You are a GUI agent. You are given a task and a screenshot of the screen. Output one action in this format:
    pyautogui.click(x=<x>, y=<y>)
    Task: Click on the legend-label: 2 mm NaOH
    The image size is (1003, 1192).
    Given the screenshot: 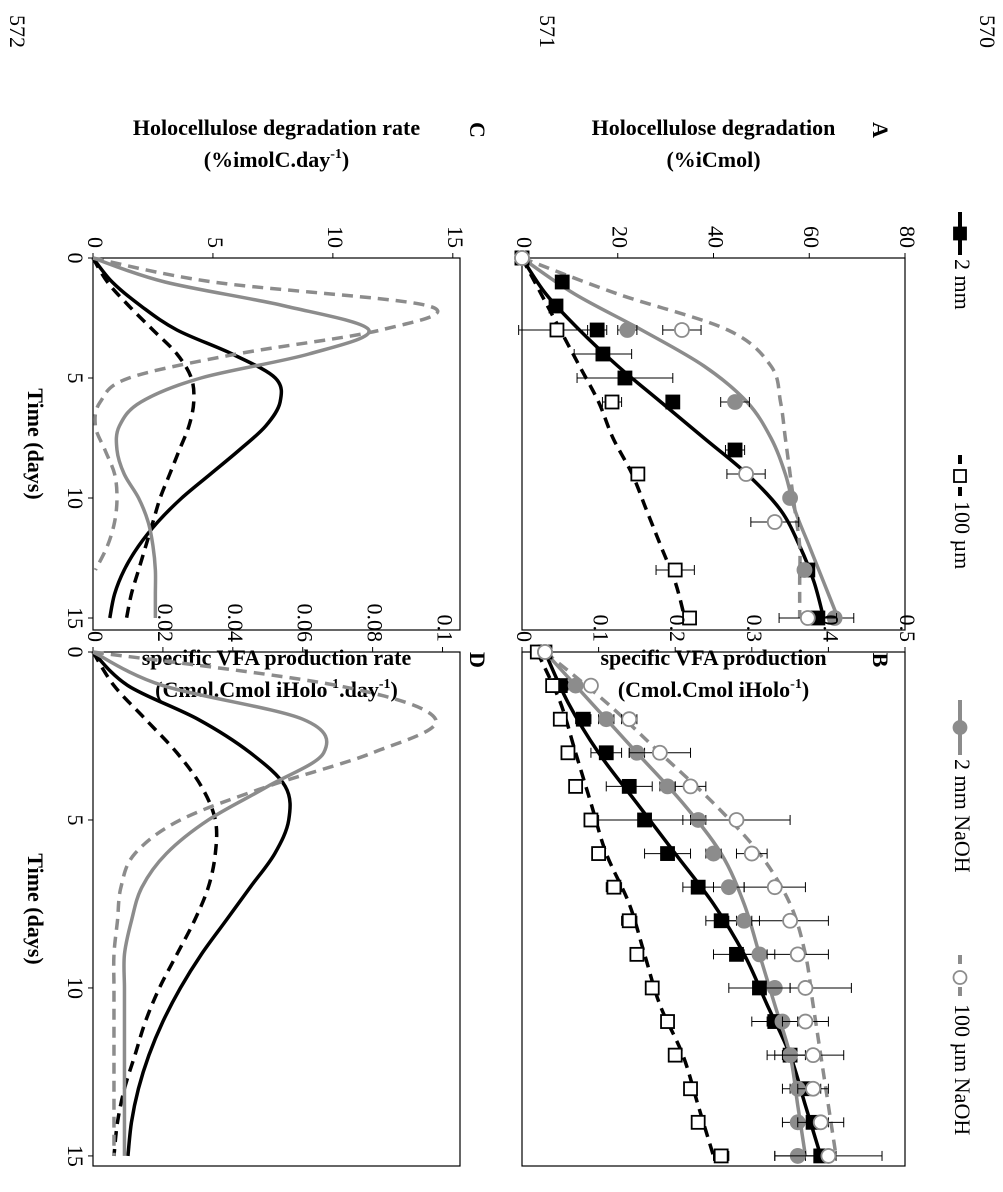 What is the action you would take?
    pyautogui.click(x=962, y=816)
    